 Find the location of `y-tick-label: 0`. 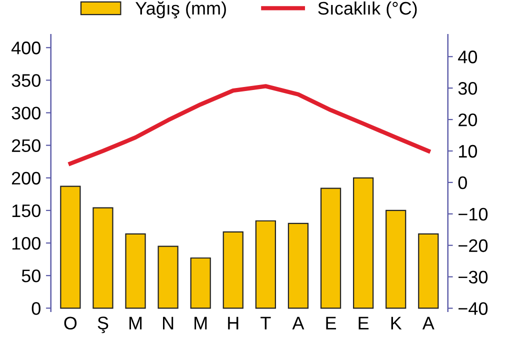

y-tick-label: 0 is located at coordinates (36, 308).